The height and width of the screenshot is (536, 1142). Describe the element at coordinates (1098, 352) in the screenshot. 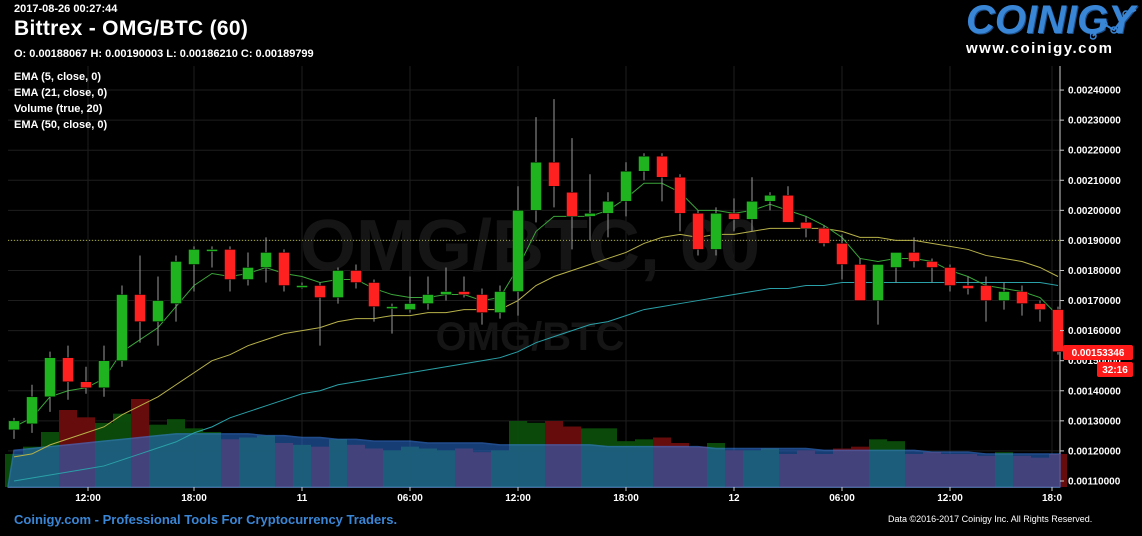

I see `last-price-box` at that location.